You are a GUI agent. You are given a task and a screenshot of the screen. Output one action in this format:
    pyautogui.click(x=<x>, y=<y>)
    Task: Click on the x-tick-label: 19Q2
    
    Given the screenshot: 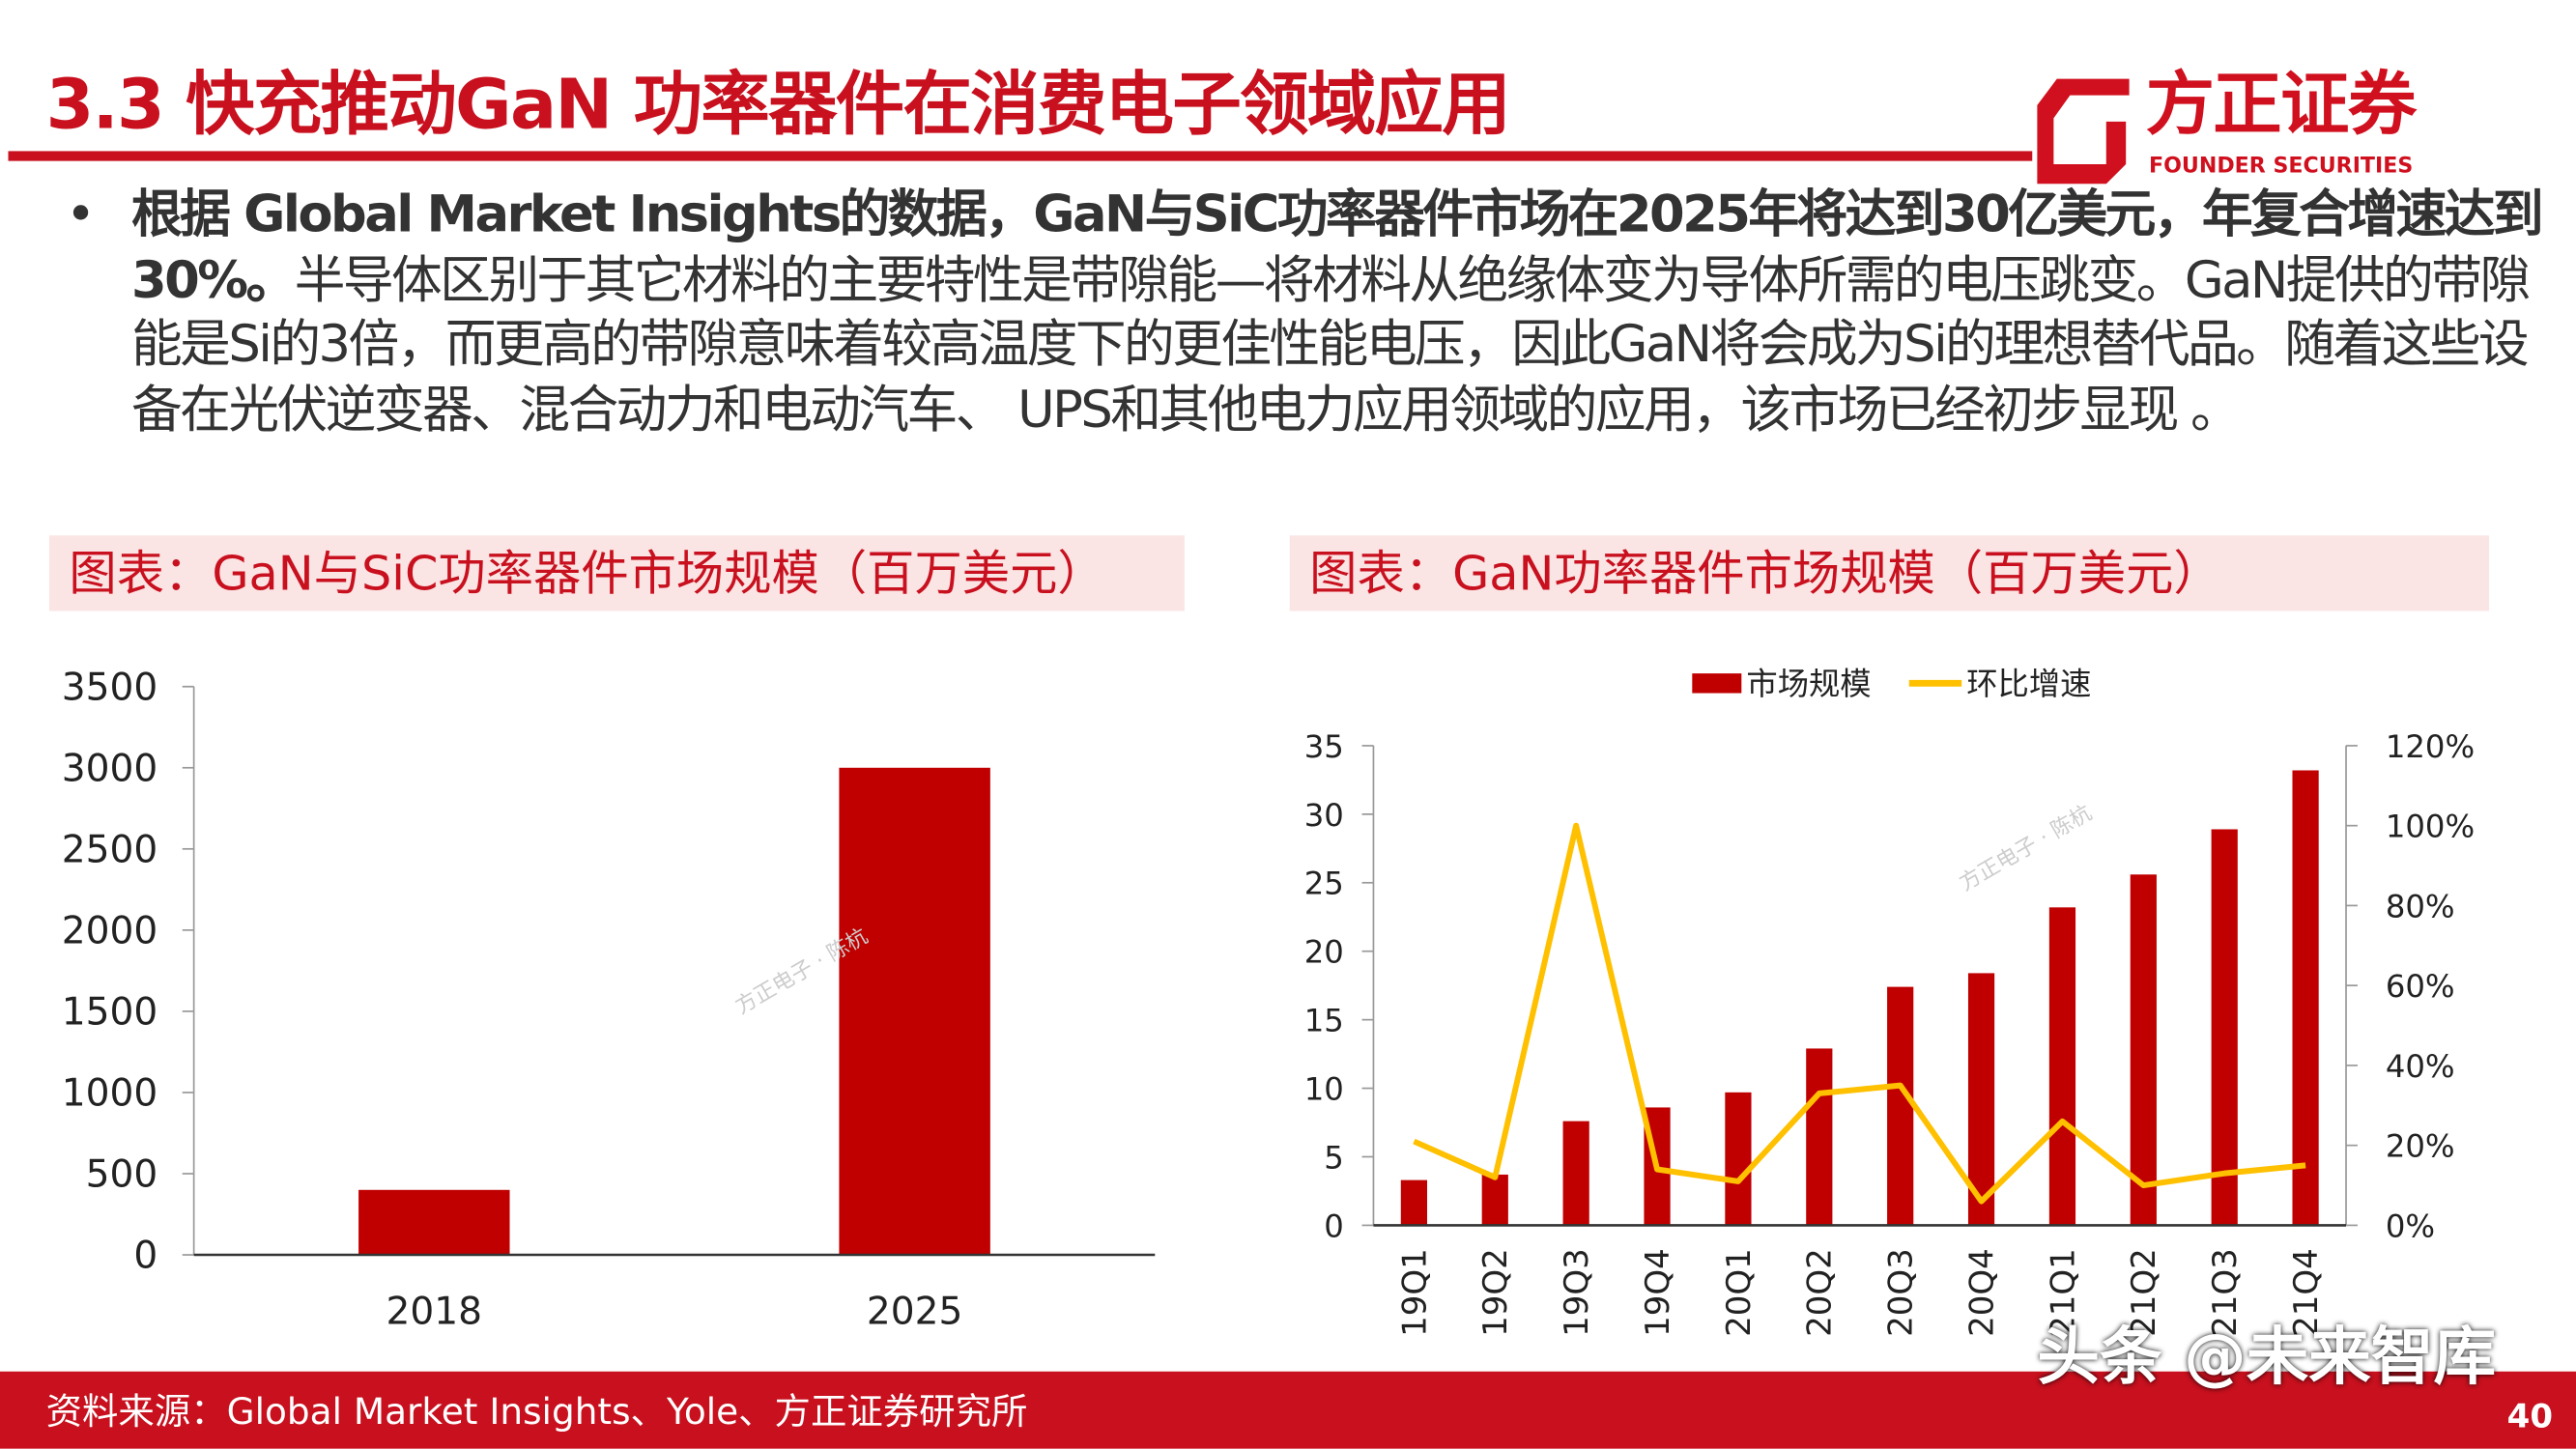 What is the action you would take?
    pyautogui.click(x=1496, y=1292)
    